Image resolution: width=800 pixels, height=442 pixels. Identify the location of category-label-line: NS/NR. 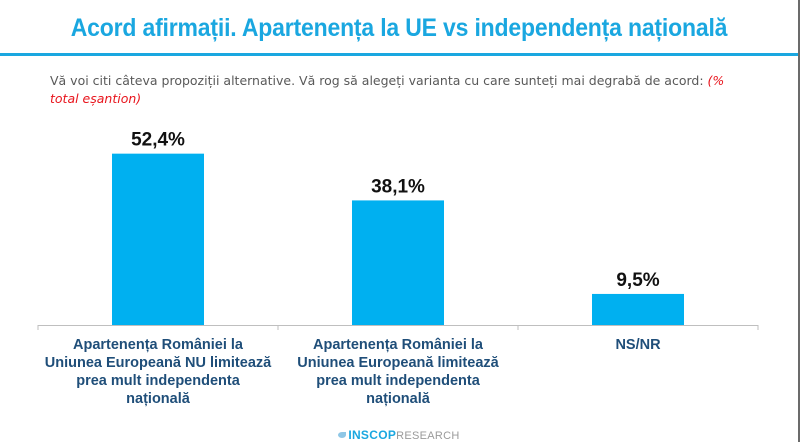
(638, 345).